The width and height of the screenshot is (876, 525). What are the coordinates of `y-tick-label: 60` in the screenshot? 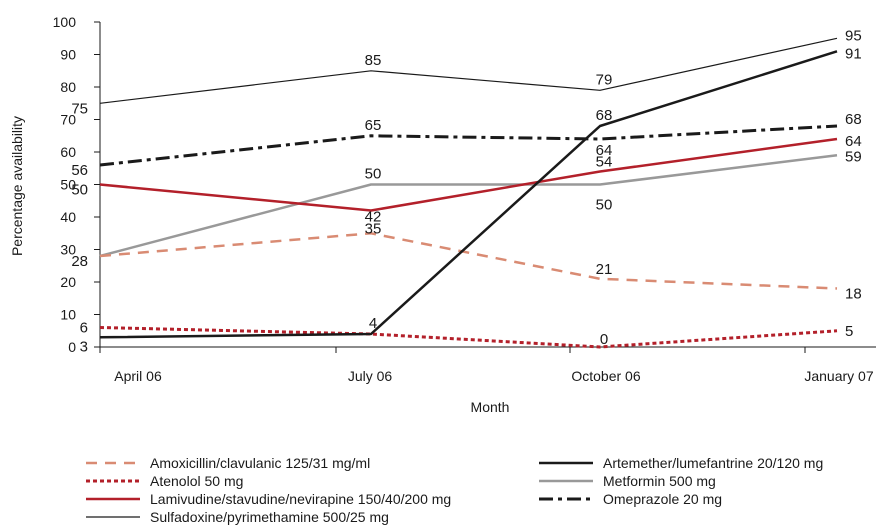 It's located at (68, 152).